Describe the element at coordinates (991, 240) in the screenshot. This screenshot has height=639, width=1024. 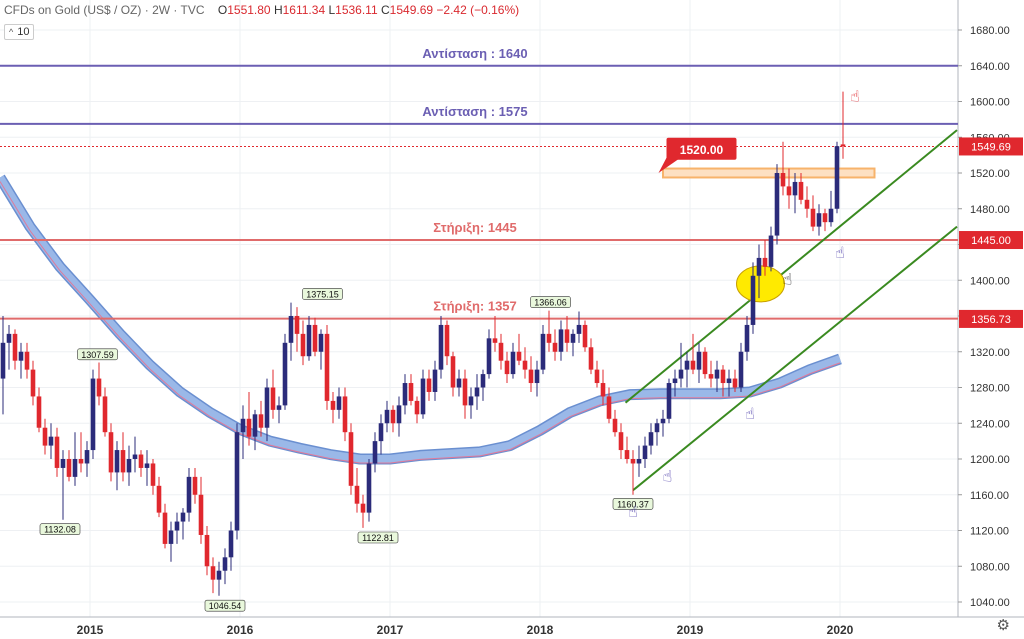
I see `price-badge-1445.00` at that location.